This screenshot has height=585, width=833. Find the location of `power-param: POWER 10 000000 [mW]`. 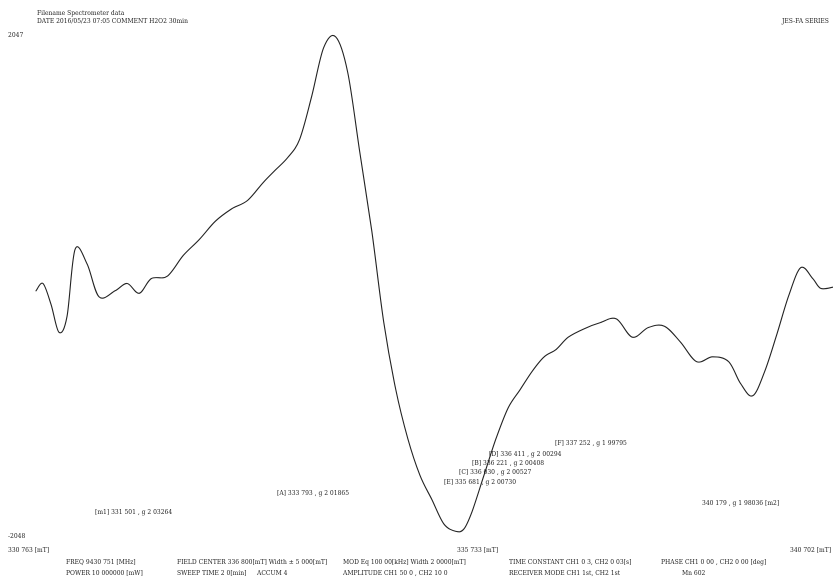

power-param: POWER 10 000000 [mW] is located at coordinates (104, 573).